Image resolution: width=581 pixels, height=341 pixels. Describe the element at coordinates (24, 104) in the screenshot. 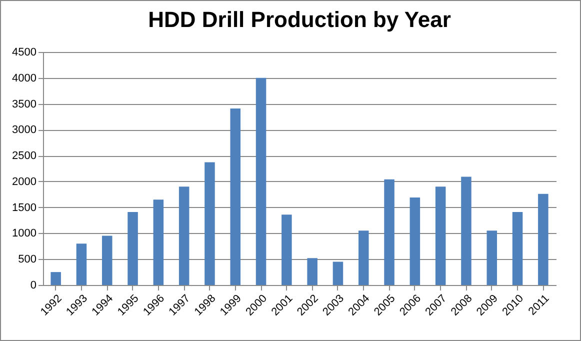

I see `y-tick-label: 3500` at that location.